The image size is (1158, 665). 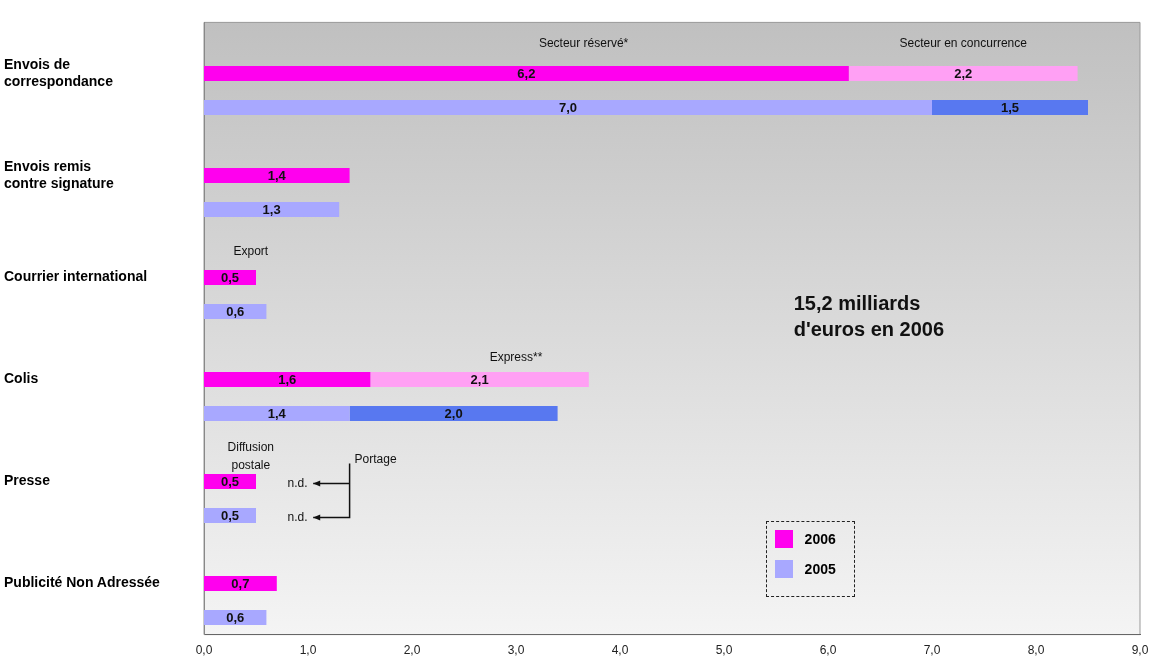 I want to click on data-label: 7,0, so click(x=568, y=108).